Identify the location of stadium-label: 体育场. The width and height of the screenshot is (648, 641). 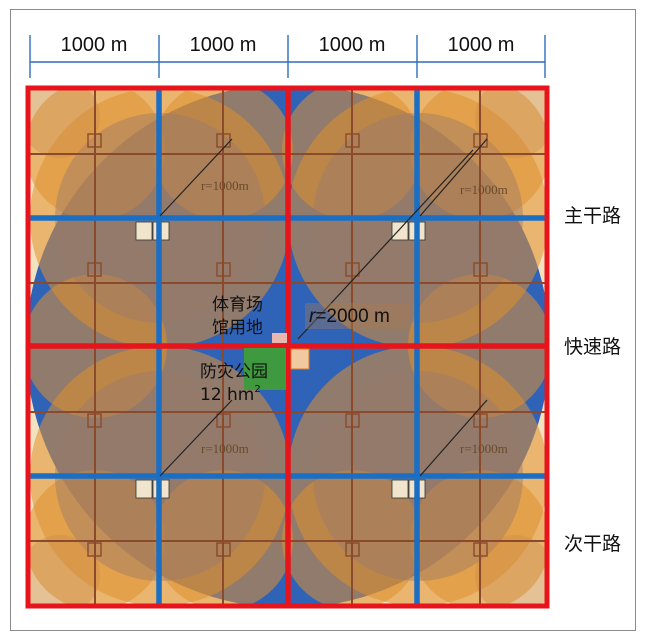
(237, 305).